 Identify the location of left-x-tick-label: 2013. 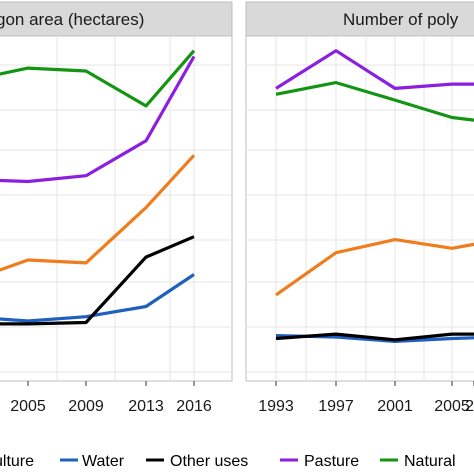
(146, 406).